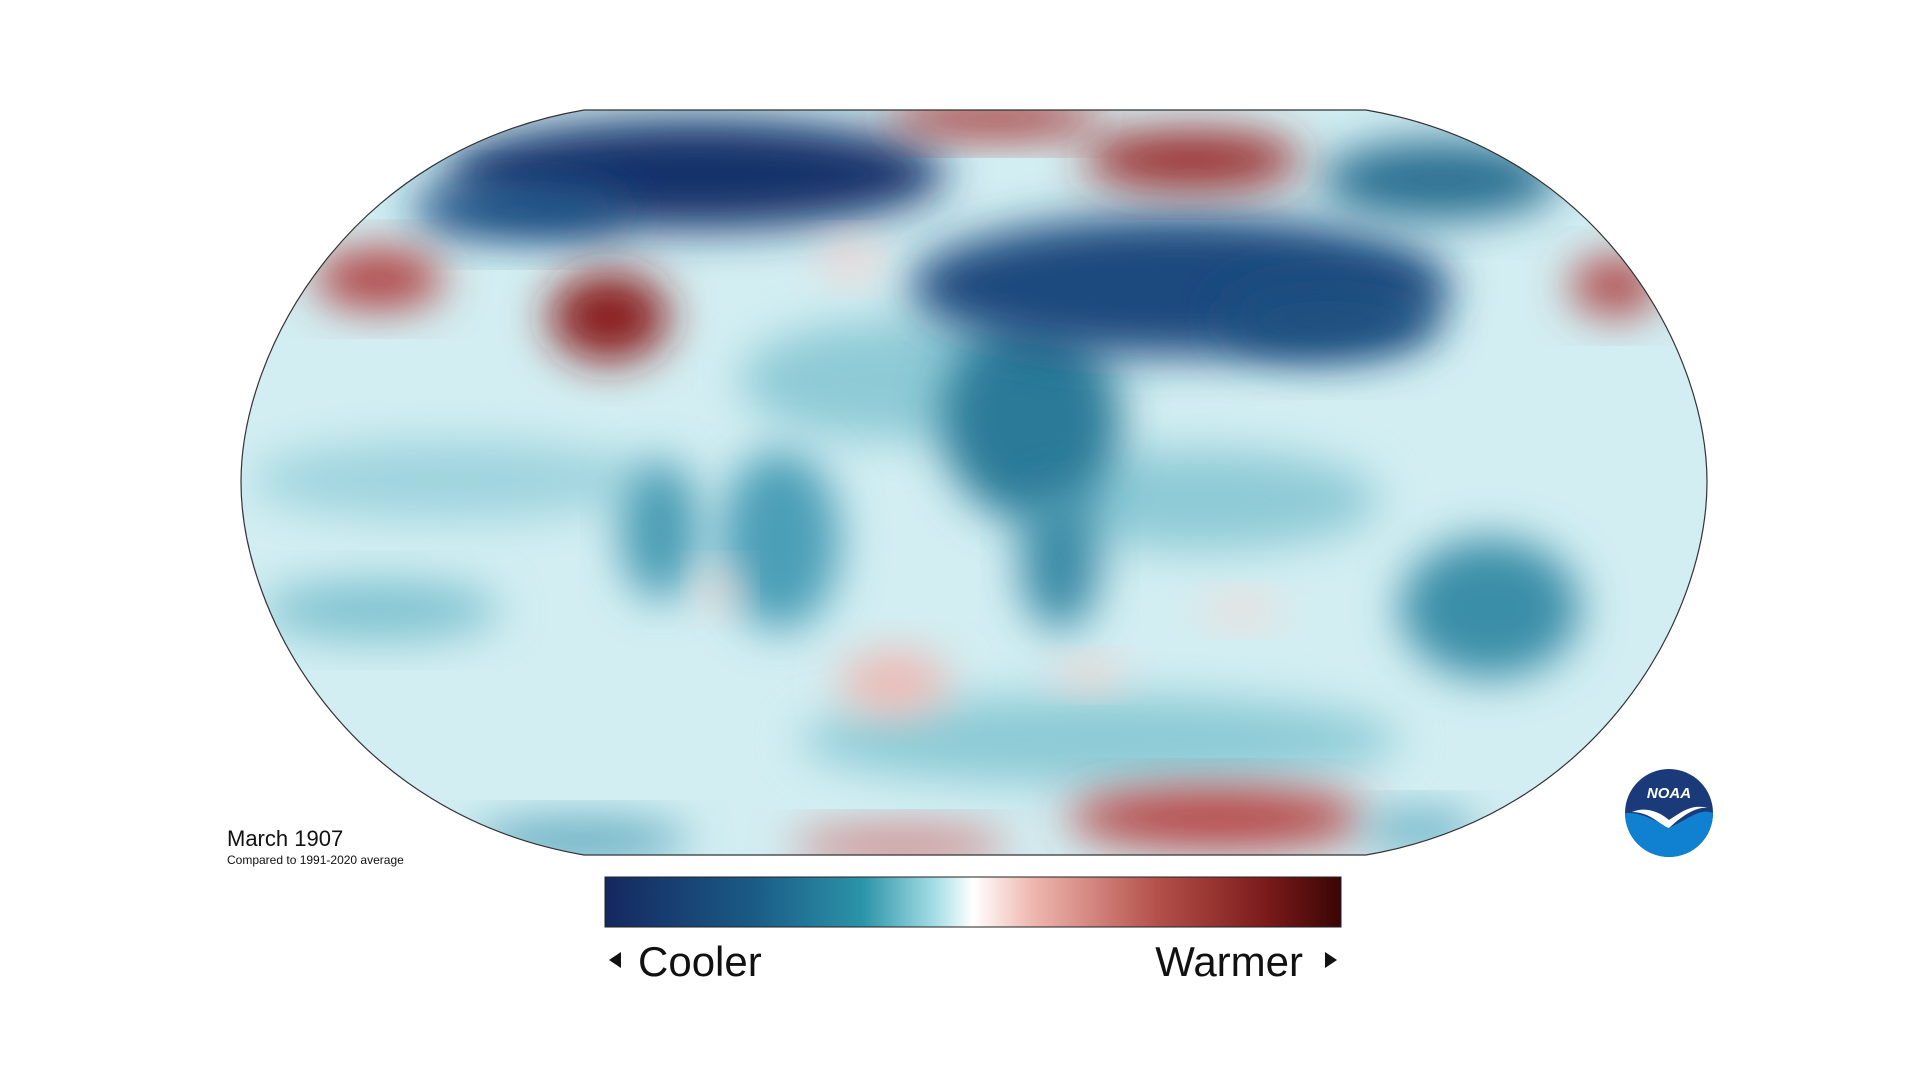 The image size is (1920, 1080). What do you see at coordinates (1229, 961) in the screenshot?
I see `legend-high: Warmer` at bounding box center [1229, 961].